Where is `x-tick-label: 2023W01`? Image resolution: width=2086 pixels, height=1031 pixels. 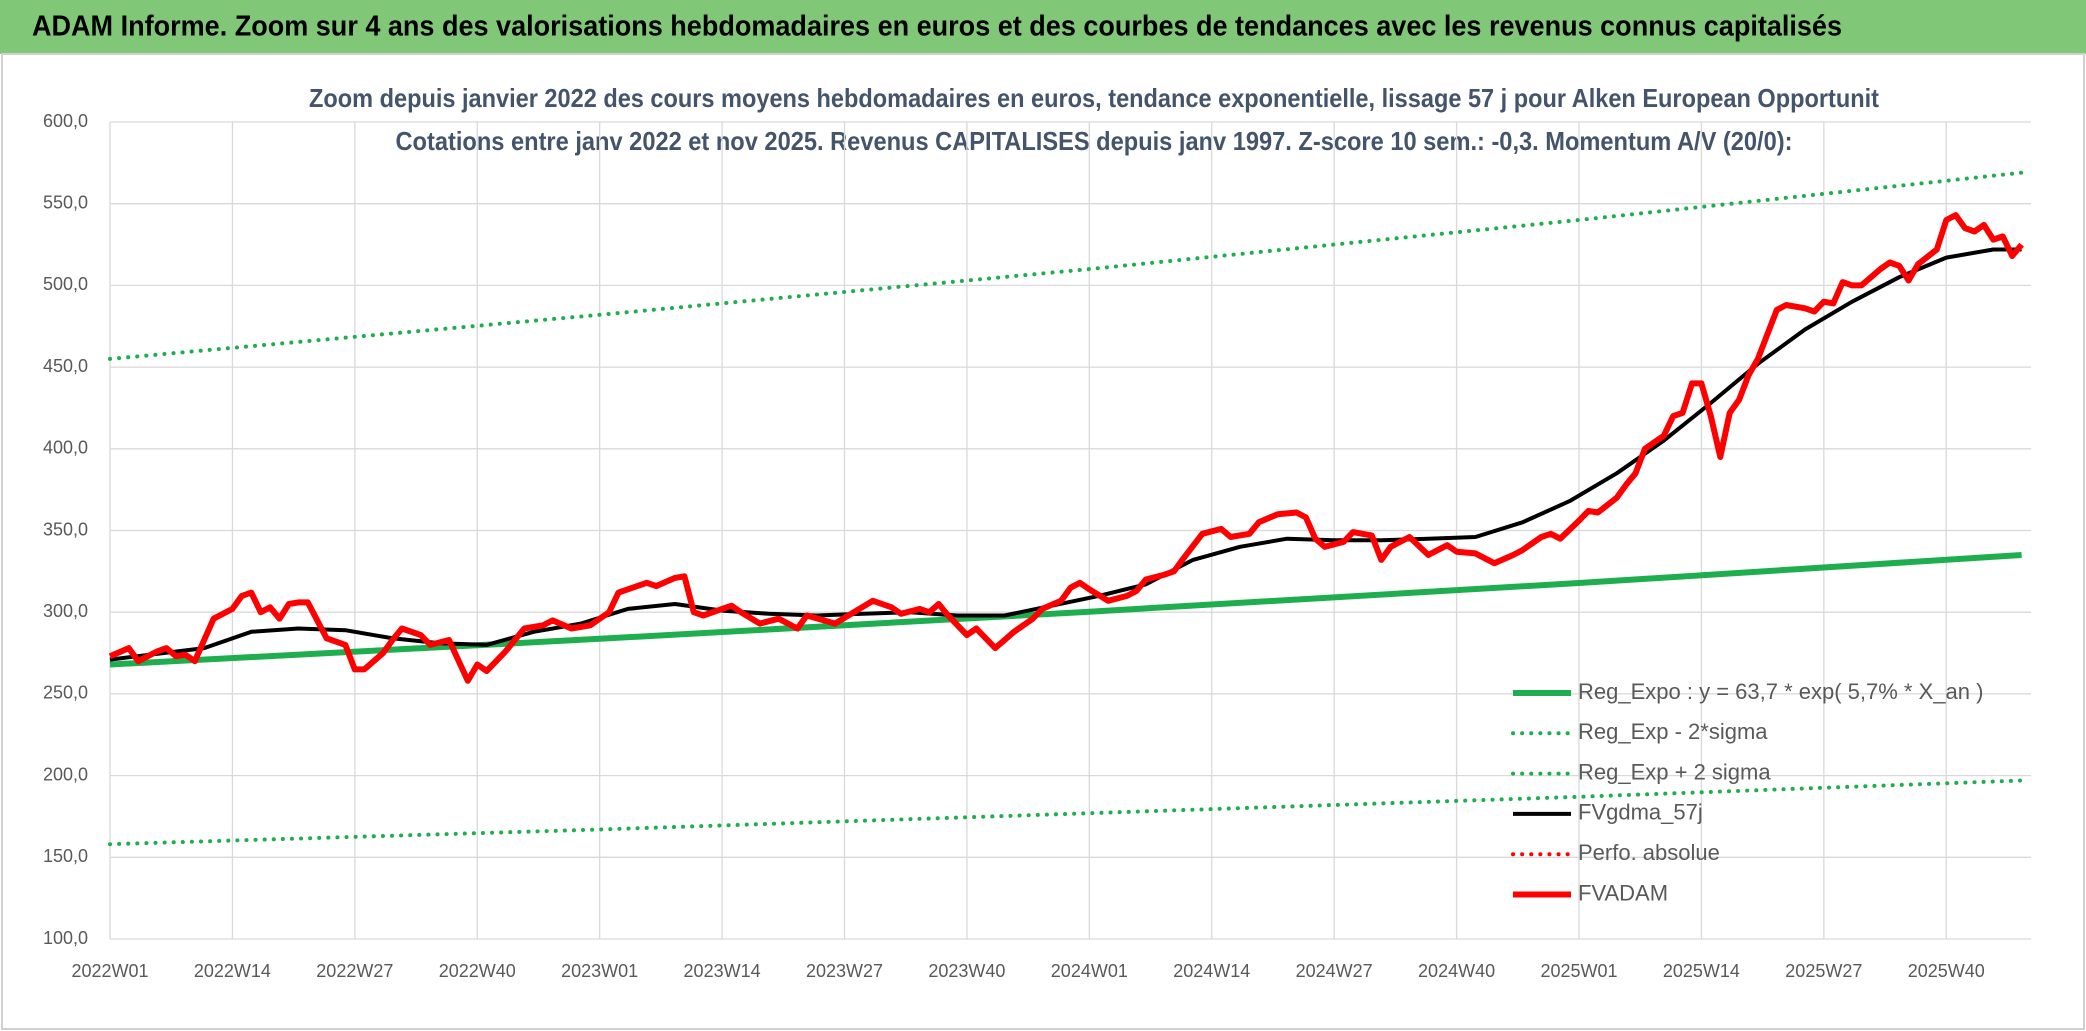
x-tick-label: 2023W01 is located at coordinates (599, 971).